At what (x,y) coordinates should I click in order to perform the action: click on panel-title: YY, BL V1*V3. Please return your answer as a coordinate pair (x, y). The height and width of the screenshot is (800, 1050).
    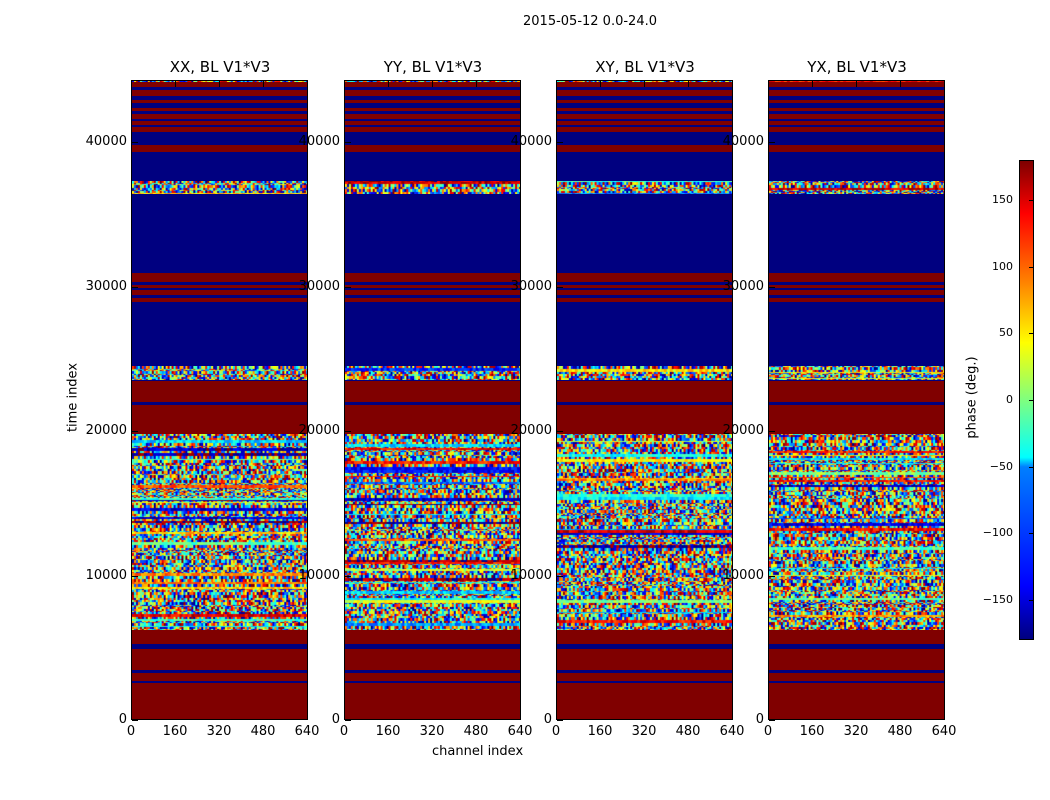
    Looking at the image, I should click on (433, 67).